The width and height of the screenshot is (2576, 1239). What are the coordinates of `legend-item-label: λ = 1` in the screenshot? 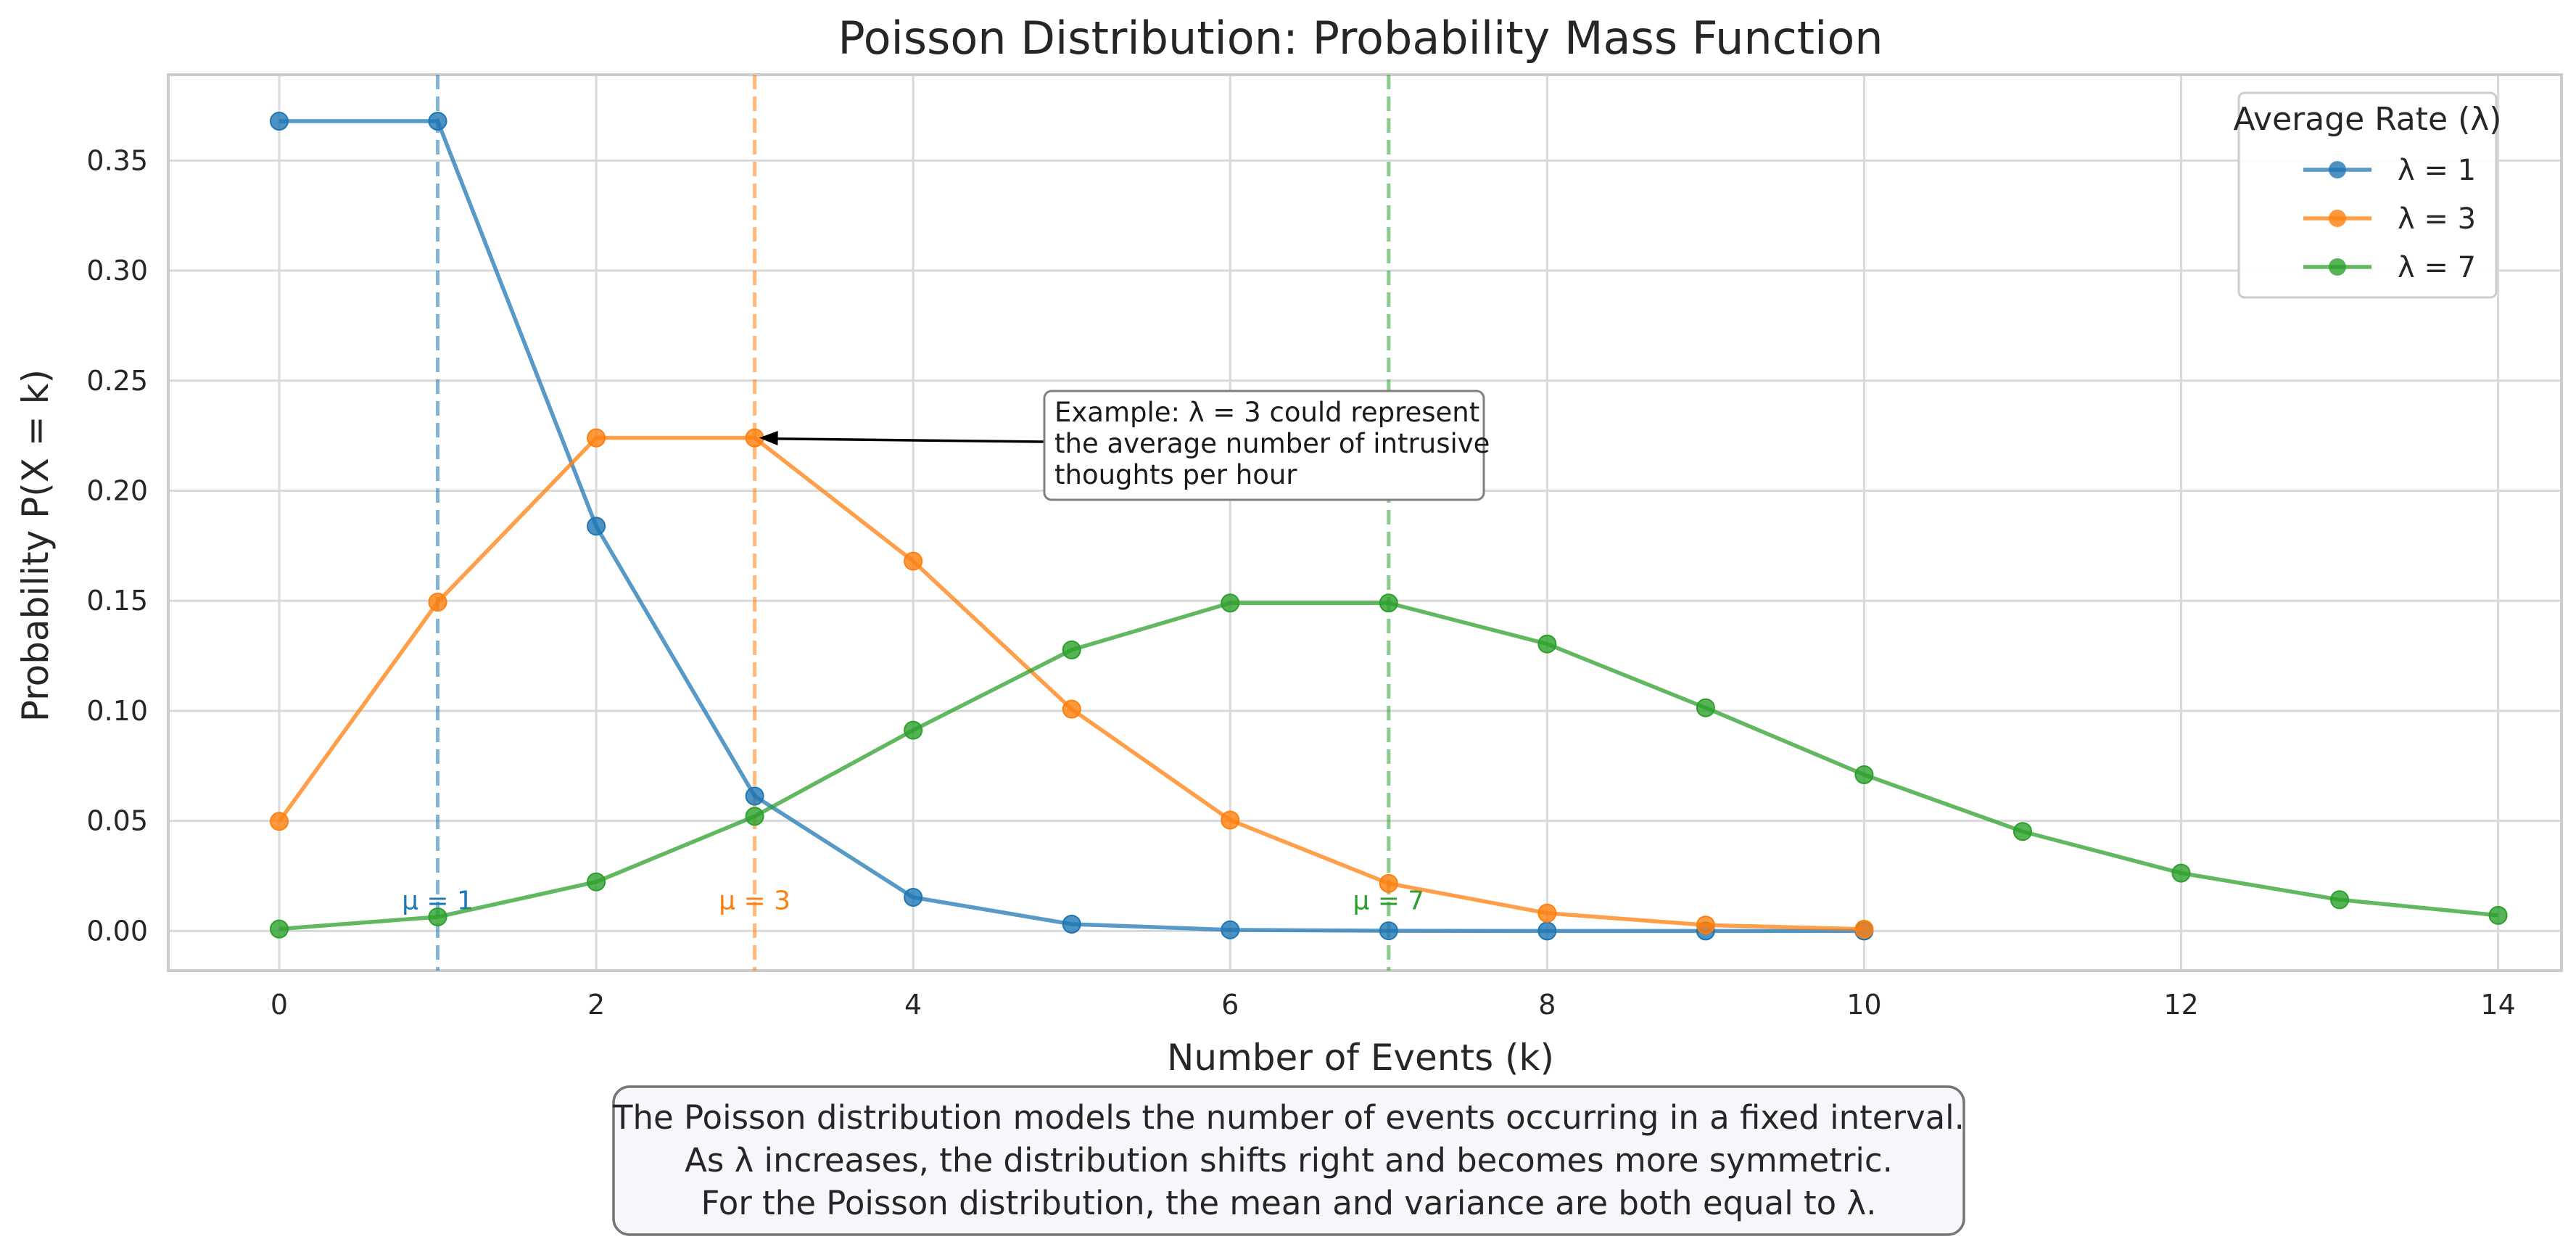 It's located at (2437, 170).